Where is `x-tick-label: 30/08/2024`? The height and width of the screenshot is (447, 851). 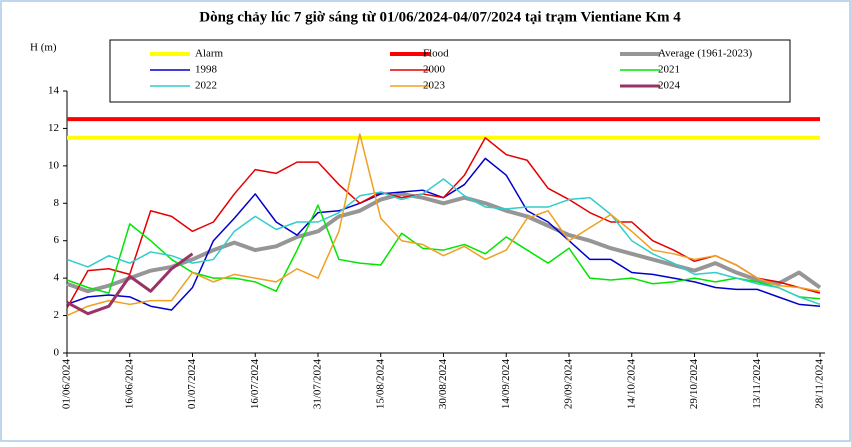
x-tick-label: 30/08/2024 is located at coordinates (443, 384).